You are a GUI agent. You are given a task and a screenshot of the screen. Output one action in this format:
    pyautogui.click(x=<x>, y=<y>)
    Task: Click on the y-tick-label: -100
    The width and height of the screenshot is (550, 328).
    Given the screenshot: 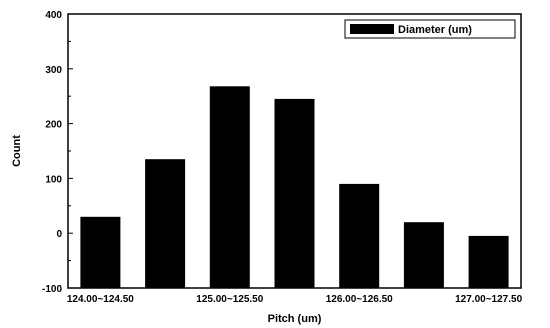 What is the action you would take?
    pyautogui.click(x=52, y=289)
    